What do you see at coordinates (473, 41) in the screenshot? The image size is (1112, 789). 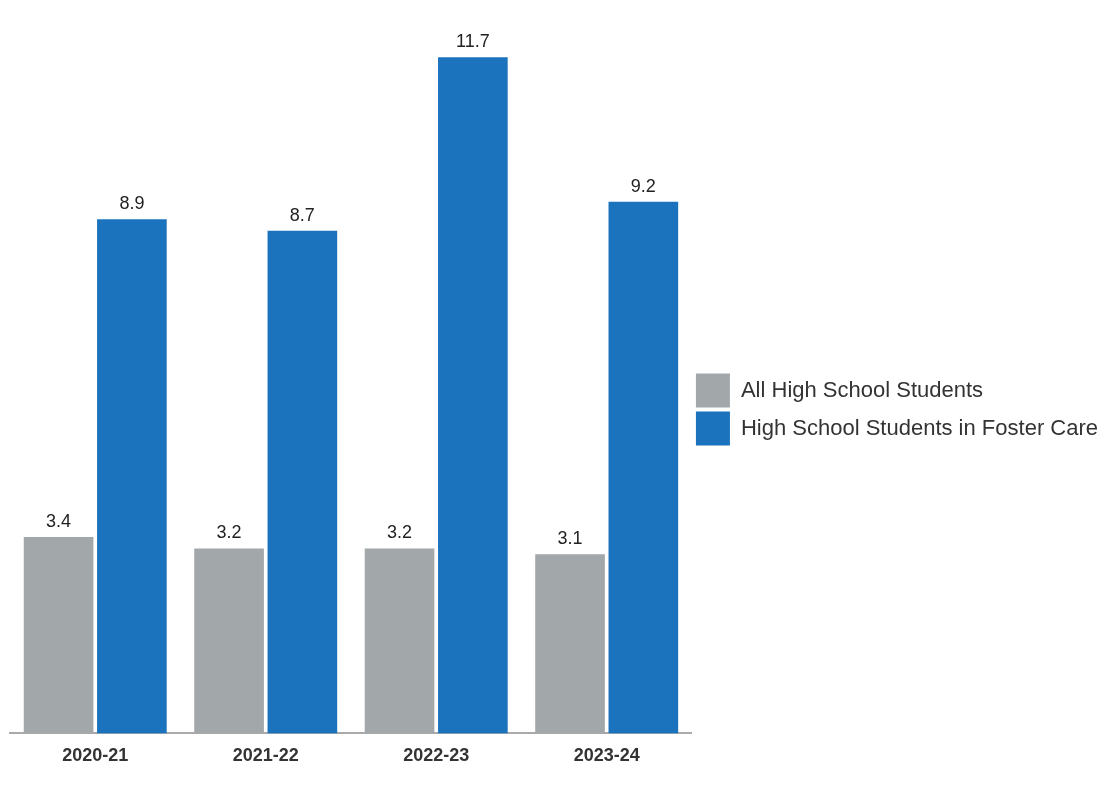 I see `data-label: 11.7` at bounding box center [473, 41].